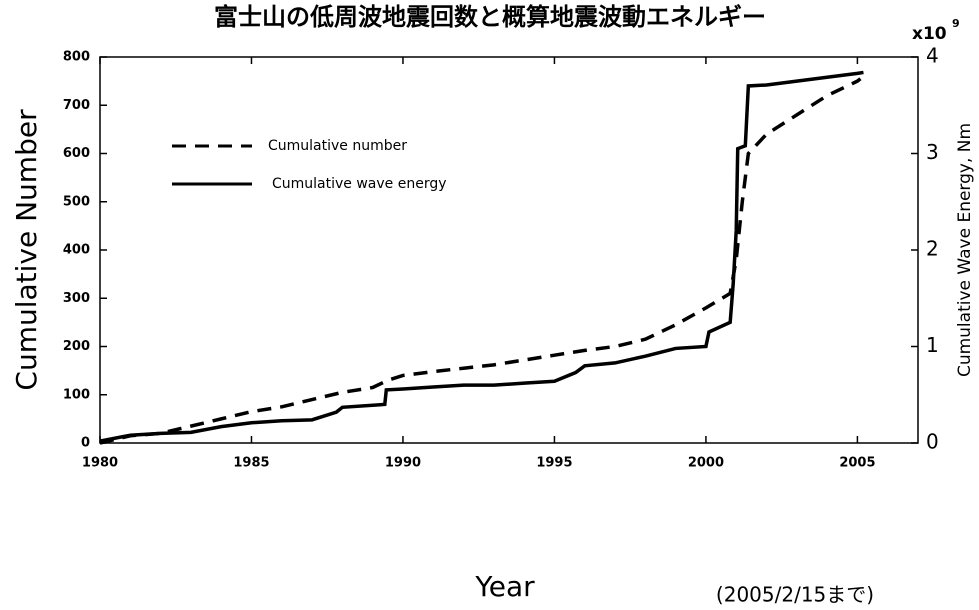  Describe the element at coordinates (100, 463) in the screenshot. I see `x-tick-label: 1980` at that location.